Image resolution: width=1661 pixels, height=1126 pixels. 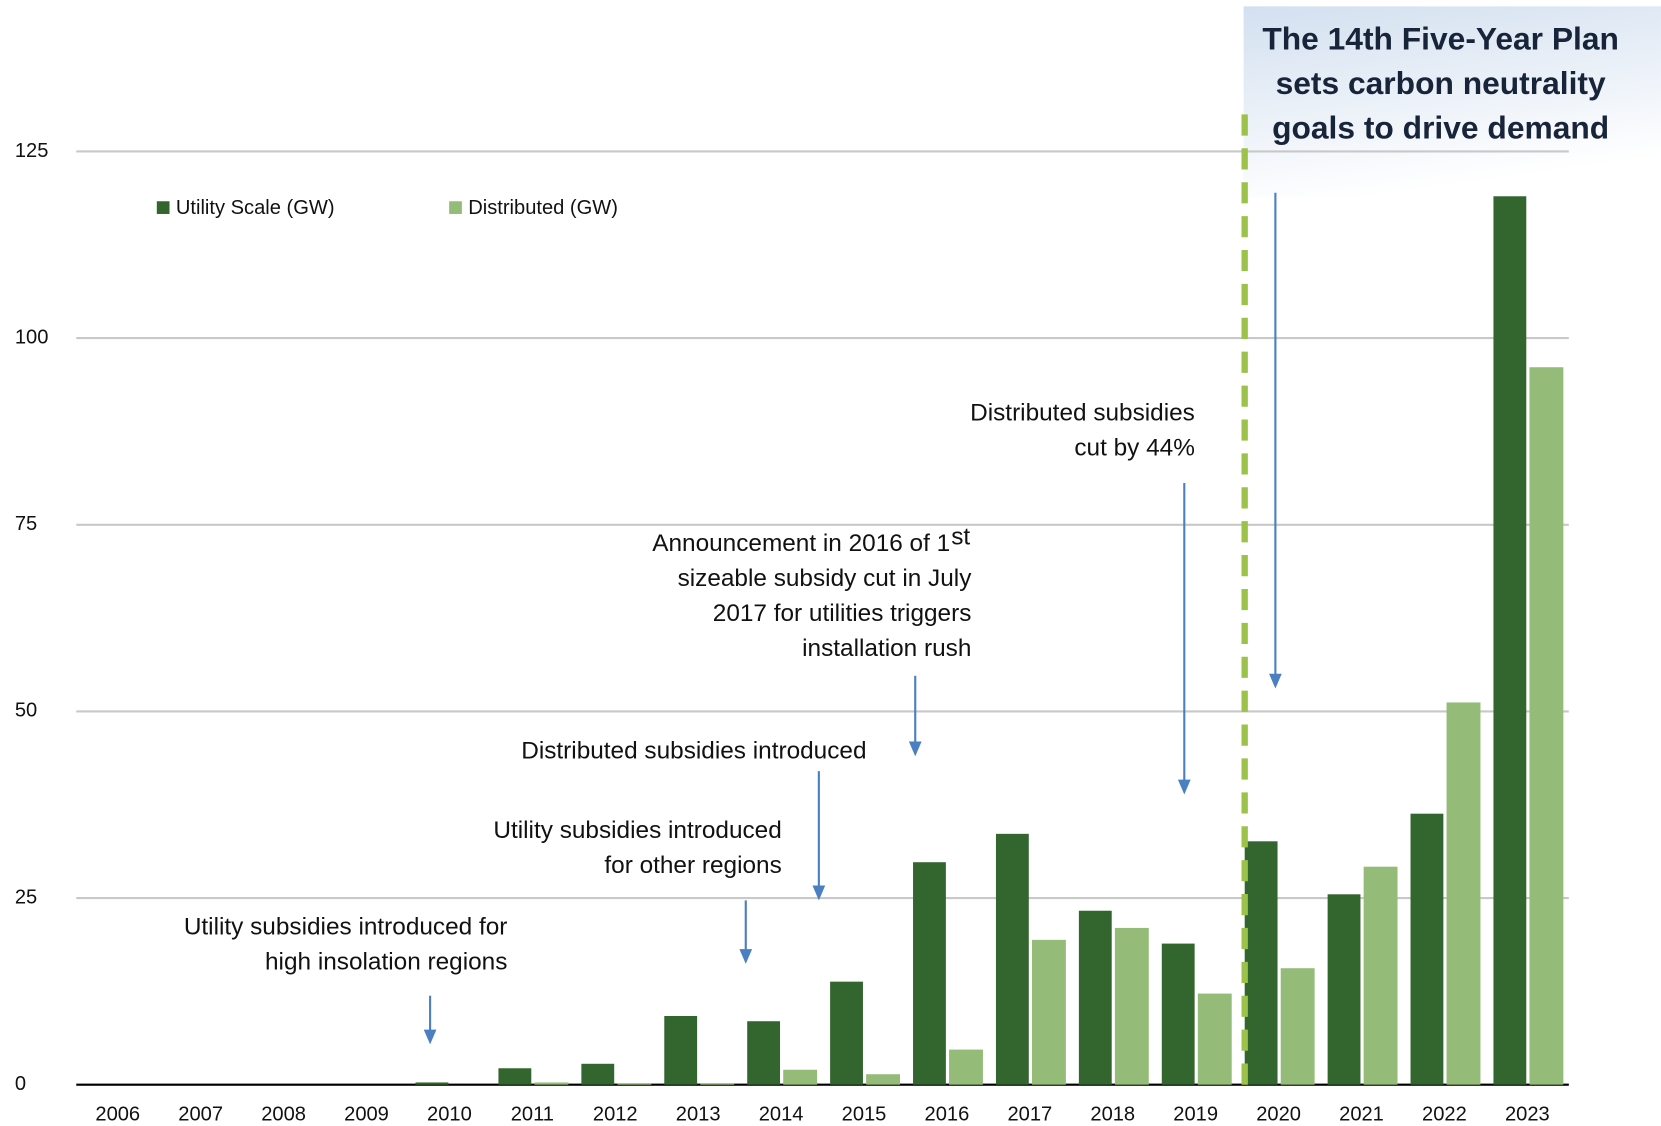 I want to click on x-tick-label: 2019, so click(x=1195, y=1115).